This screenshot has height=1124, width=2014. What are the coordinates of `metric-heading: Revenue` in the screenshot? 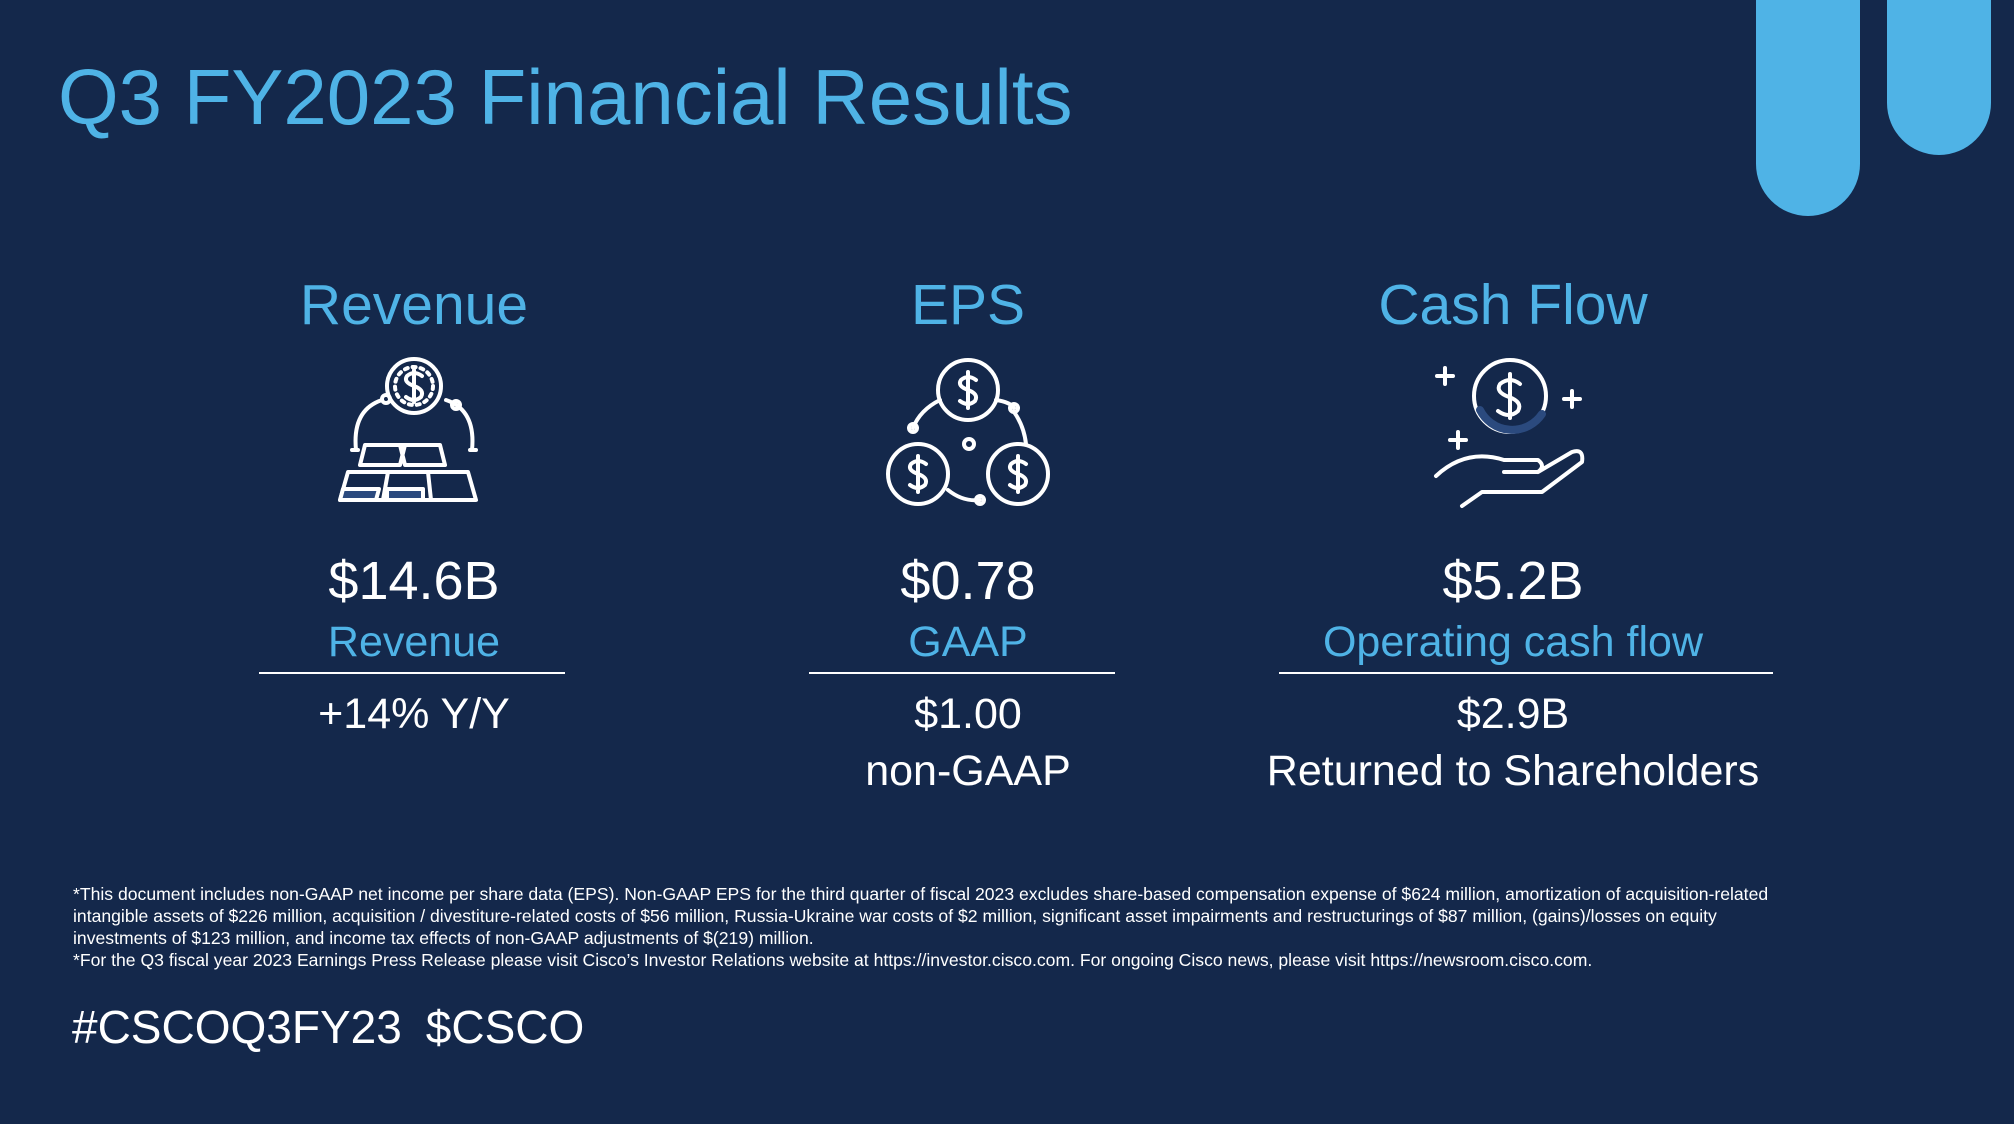 It's located at (414, 305).